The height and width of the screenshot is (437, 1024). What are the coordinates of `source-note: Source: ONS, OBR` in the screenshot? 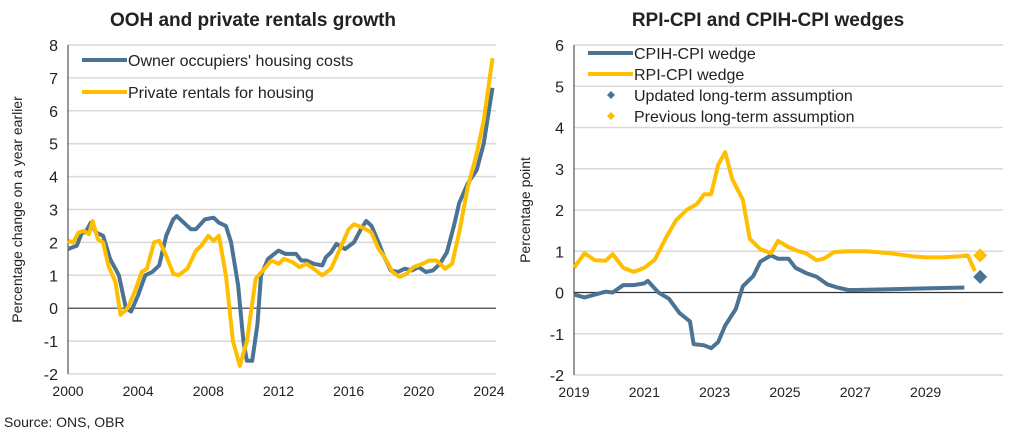 It's located at (64, 422).